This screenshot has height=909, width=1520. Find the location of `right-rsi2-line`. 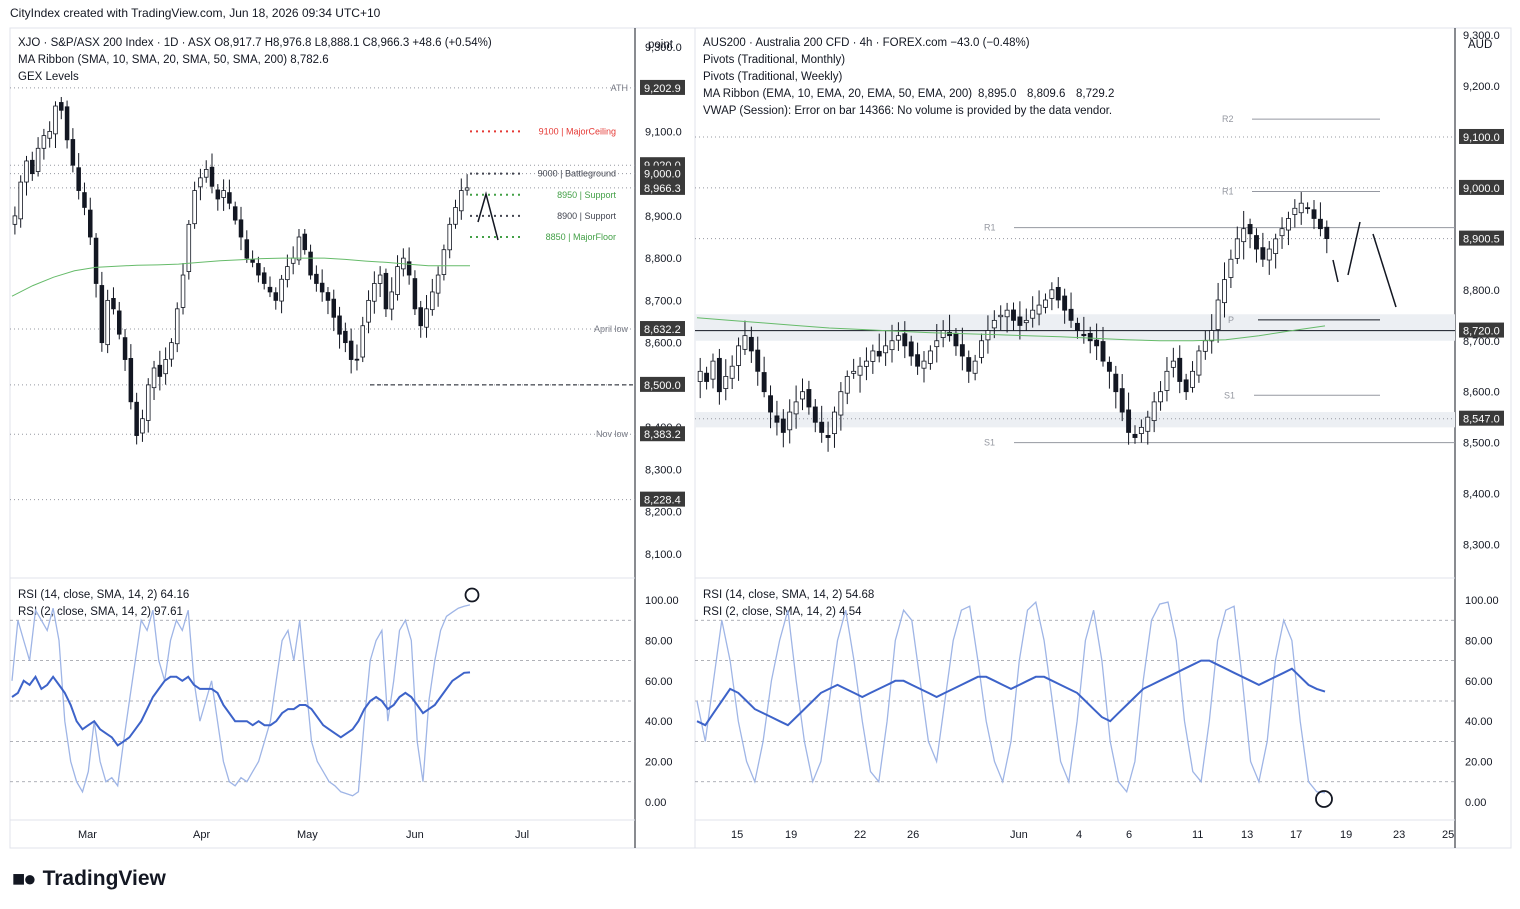

right-rsi2-line is located at coordinates (1011, 697).